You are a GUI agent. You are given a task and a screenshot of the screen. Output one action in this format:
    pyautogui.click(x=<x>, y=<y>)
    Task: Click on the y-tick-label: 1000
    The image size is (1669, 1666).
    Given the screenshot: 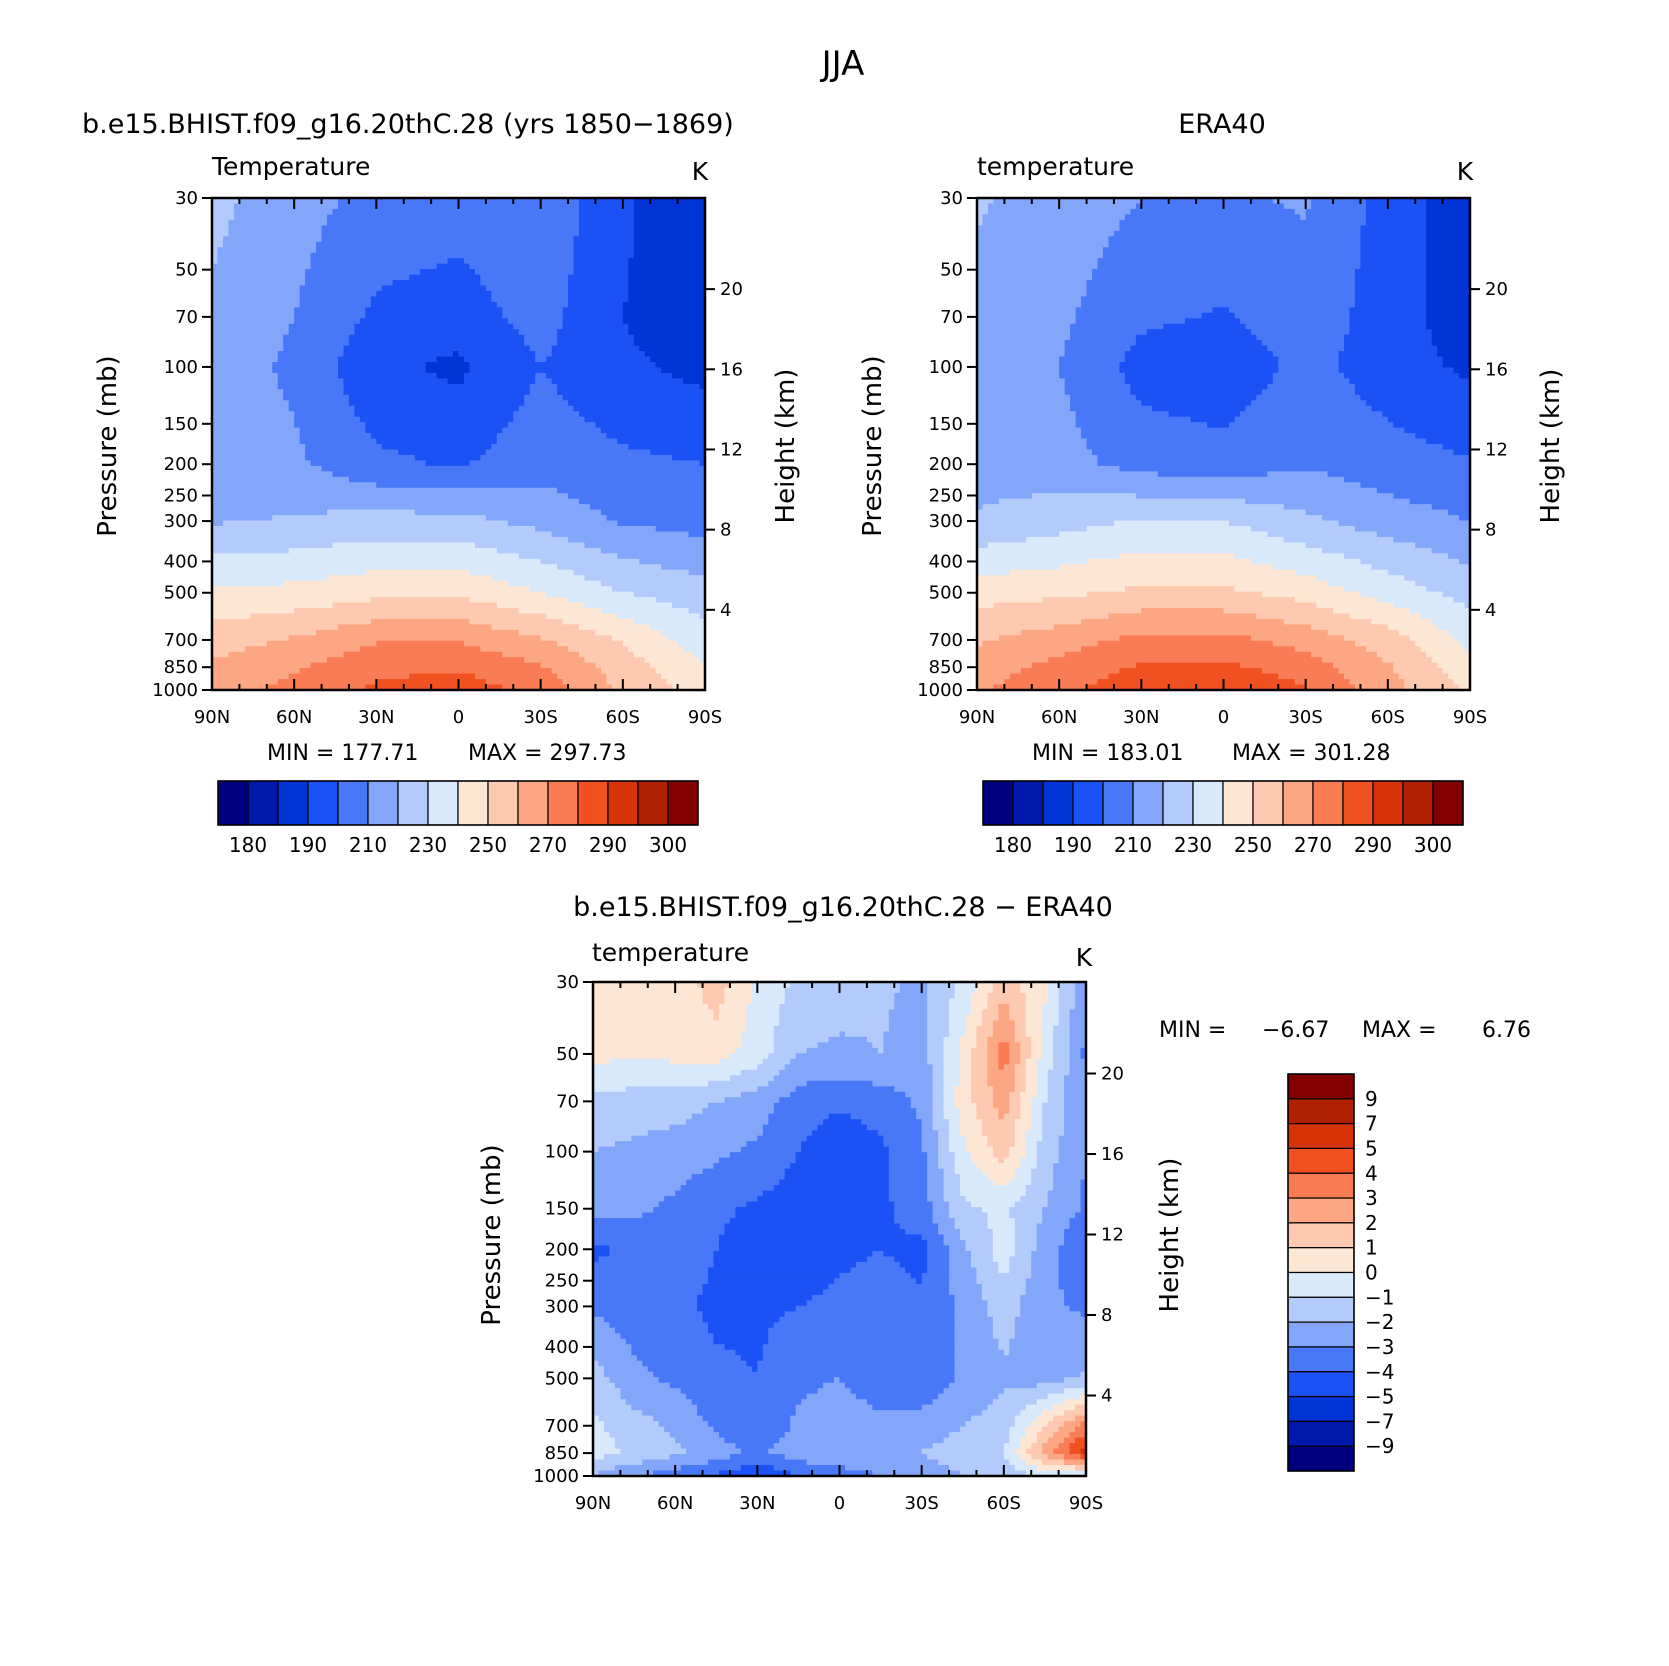 What is the action you would take?
    pyautogui.click(x=940, y=690)
    